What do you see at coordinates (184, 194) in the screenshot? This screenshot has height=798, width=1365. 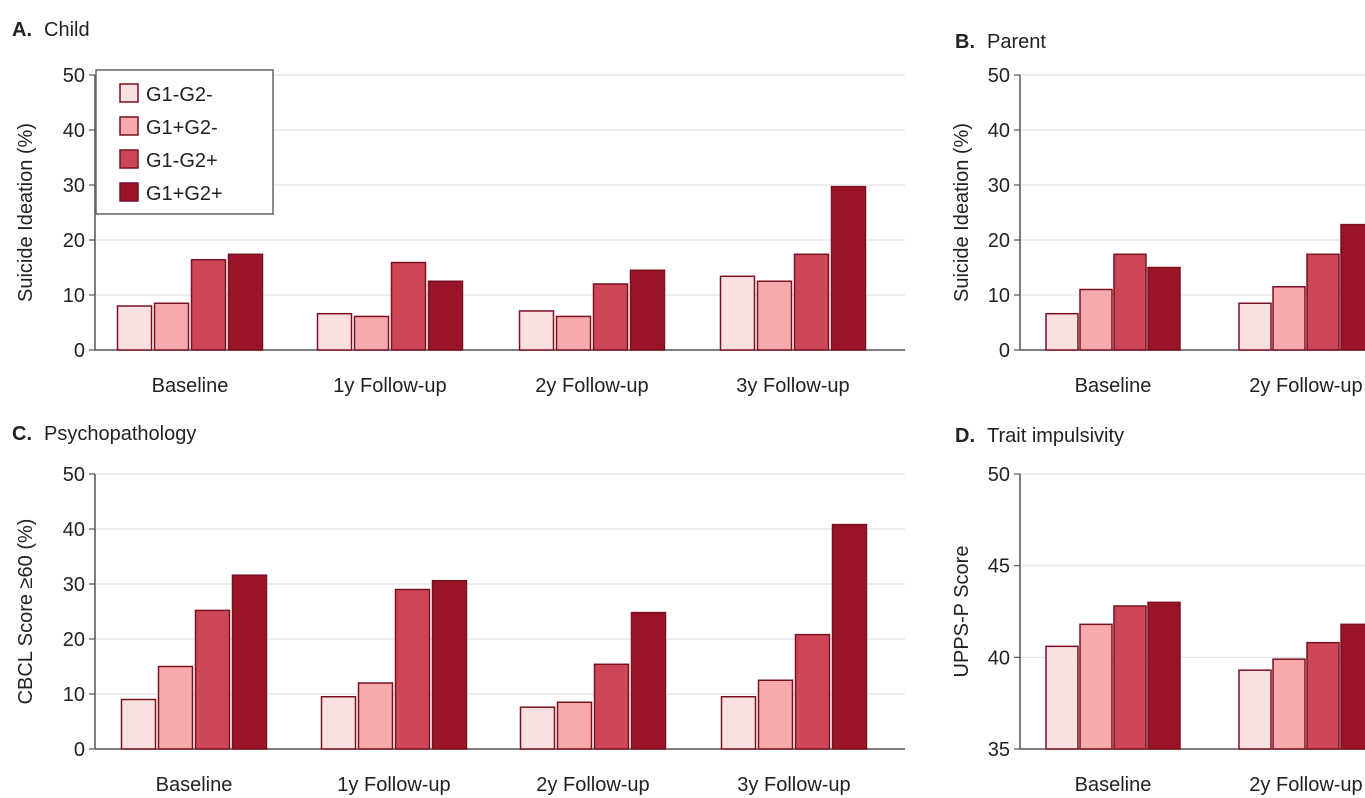 I see `legend-label: G1+G2+` at bounding box center [184, 194].